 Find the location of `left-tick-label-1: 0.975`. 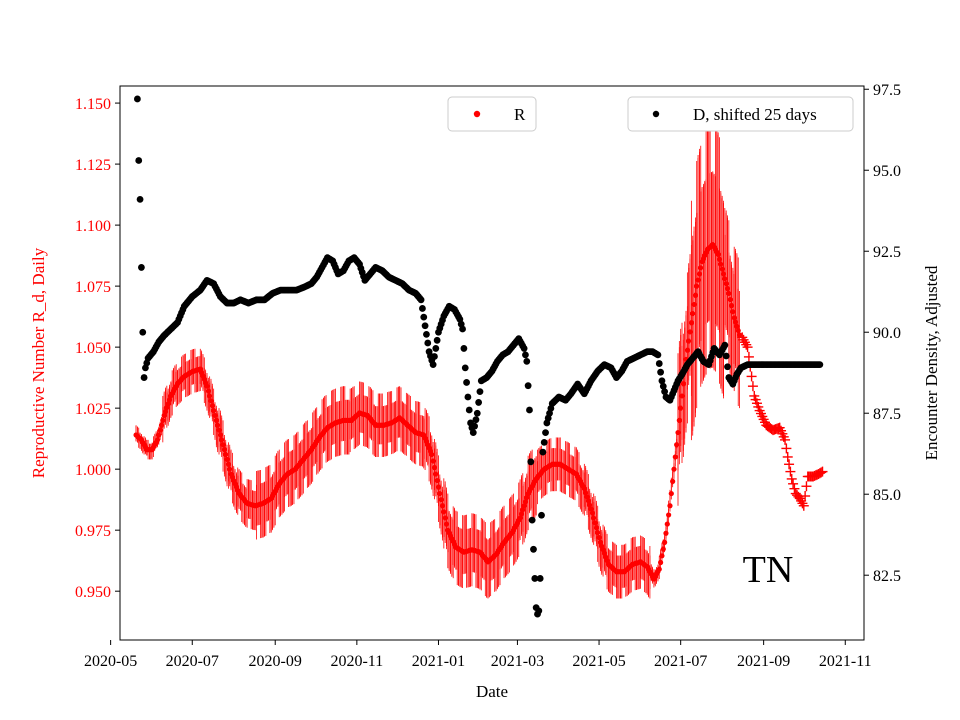

left-tick-label-1: 0.975 is located at coordinates (93, 531).